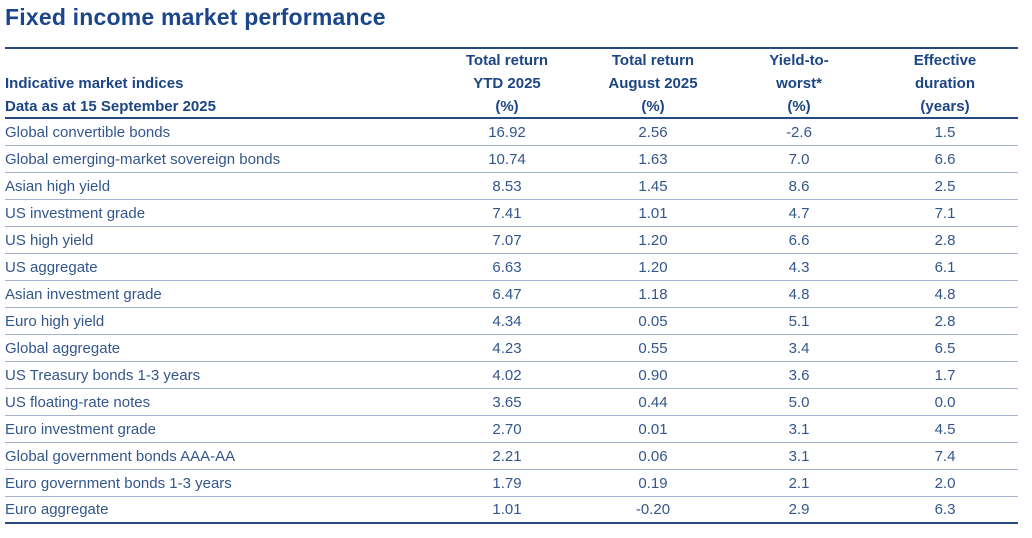 Image resolution: width=1032 pixels, height=538 pixels. Describe the element at coordinates (58, 186) in the screenshot. I see `index-name: Asian high yield` at that location.